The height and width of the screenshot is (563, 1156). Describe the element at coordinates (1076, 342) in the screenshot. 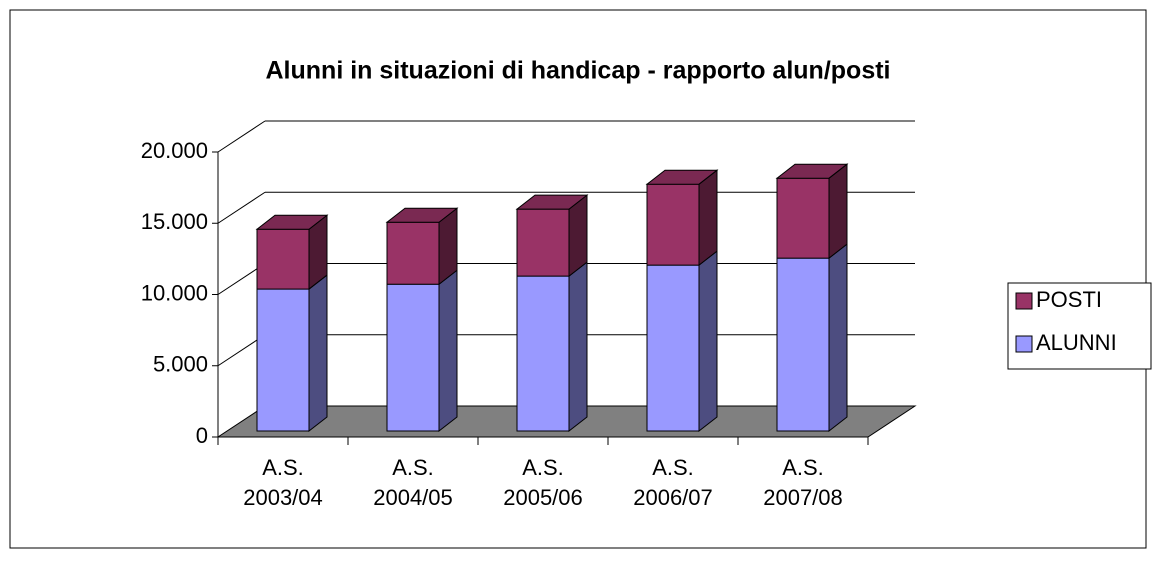

I see `legend-label: ALUNNI` at that location.